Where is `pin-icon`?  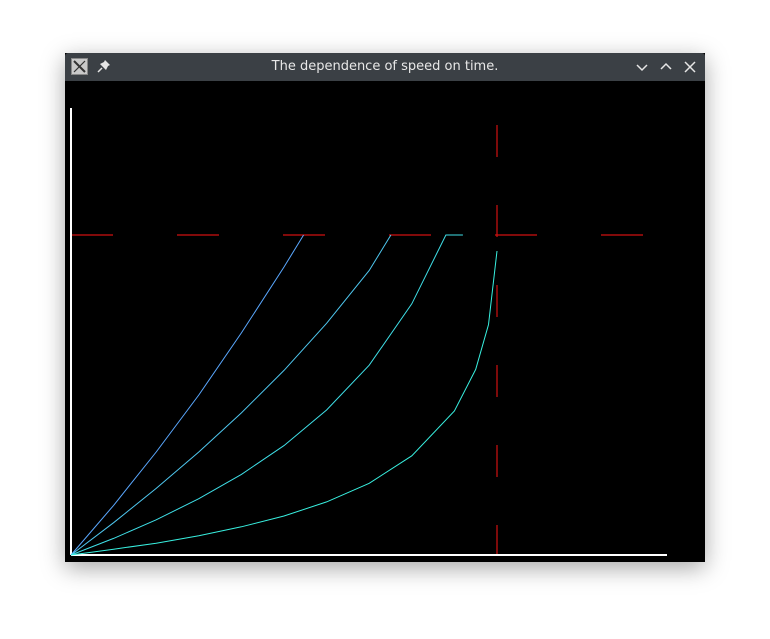
pin-icon is located at coordinates (104, 66).